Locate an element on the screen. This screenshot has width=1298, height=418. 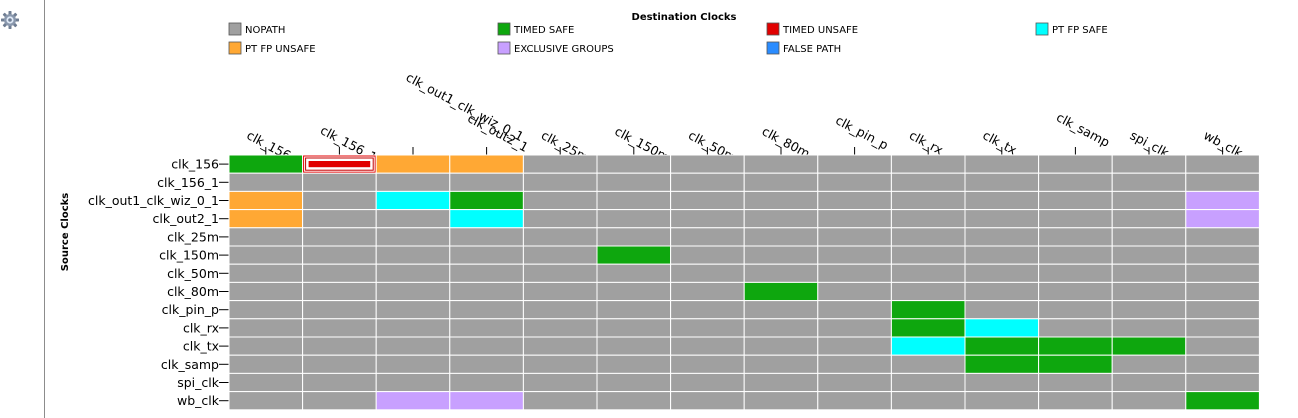
cell-clk-150m--clk-25m is located at coordinates (560, 255).